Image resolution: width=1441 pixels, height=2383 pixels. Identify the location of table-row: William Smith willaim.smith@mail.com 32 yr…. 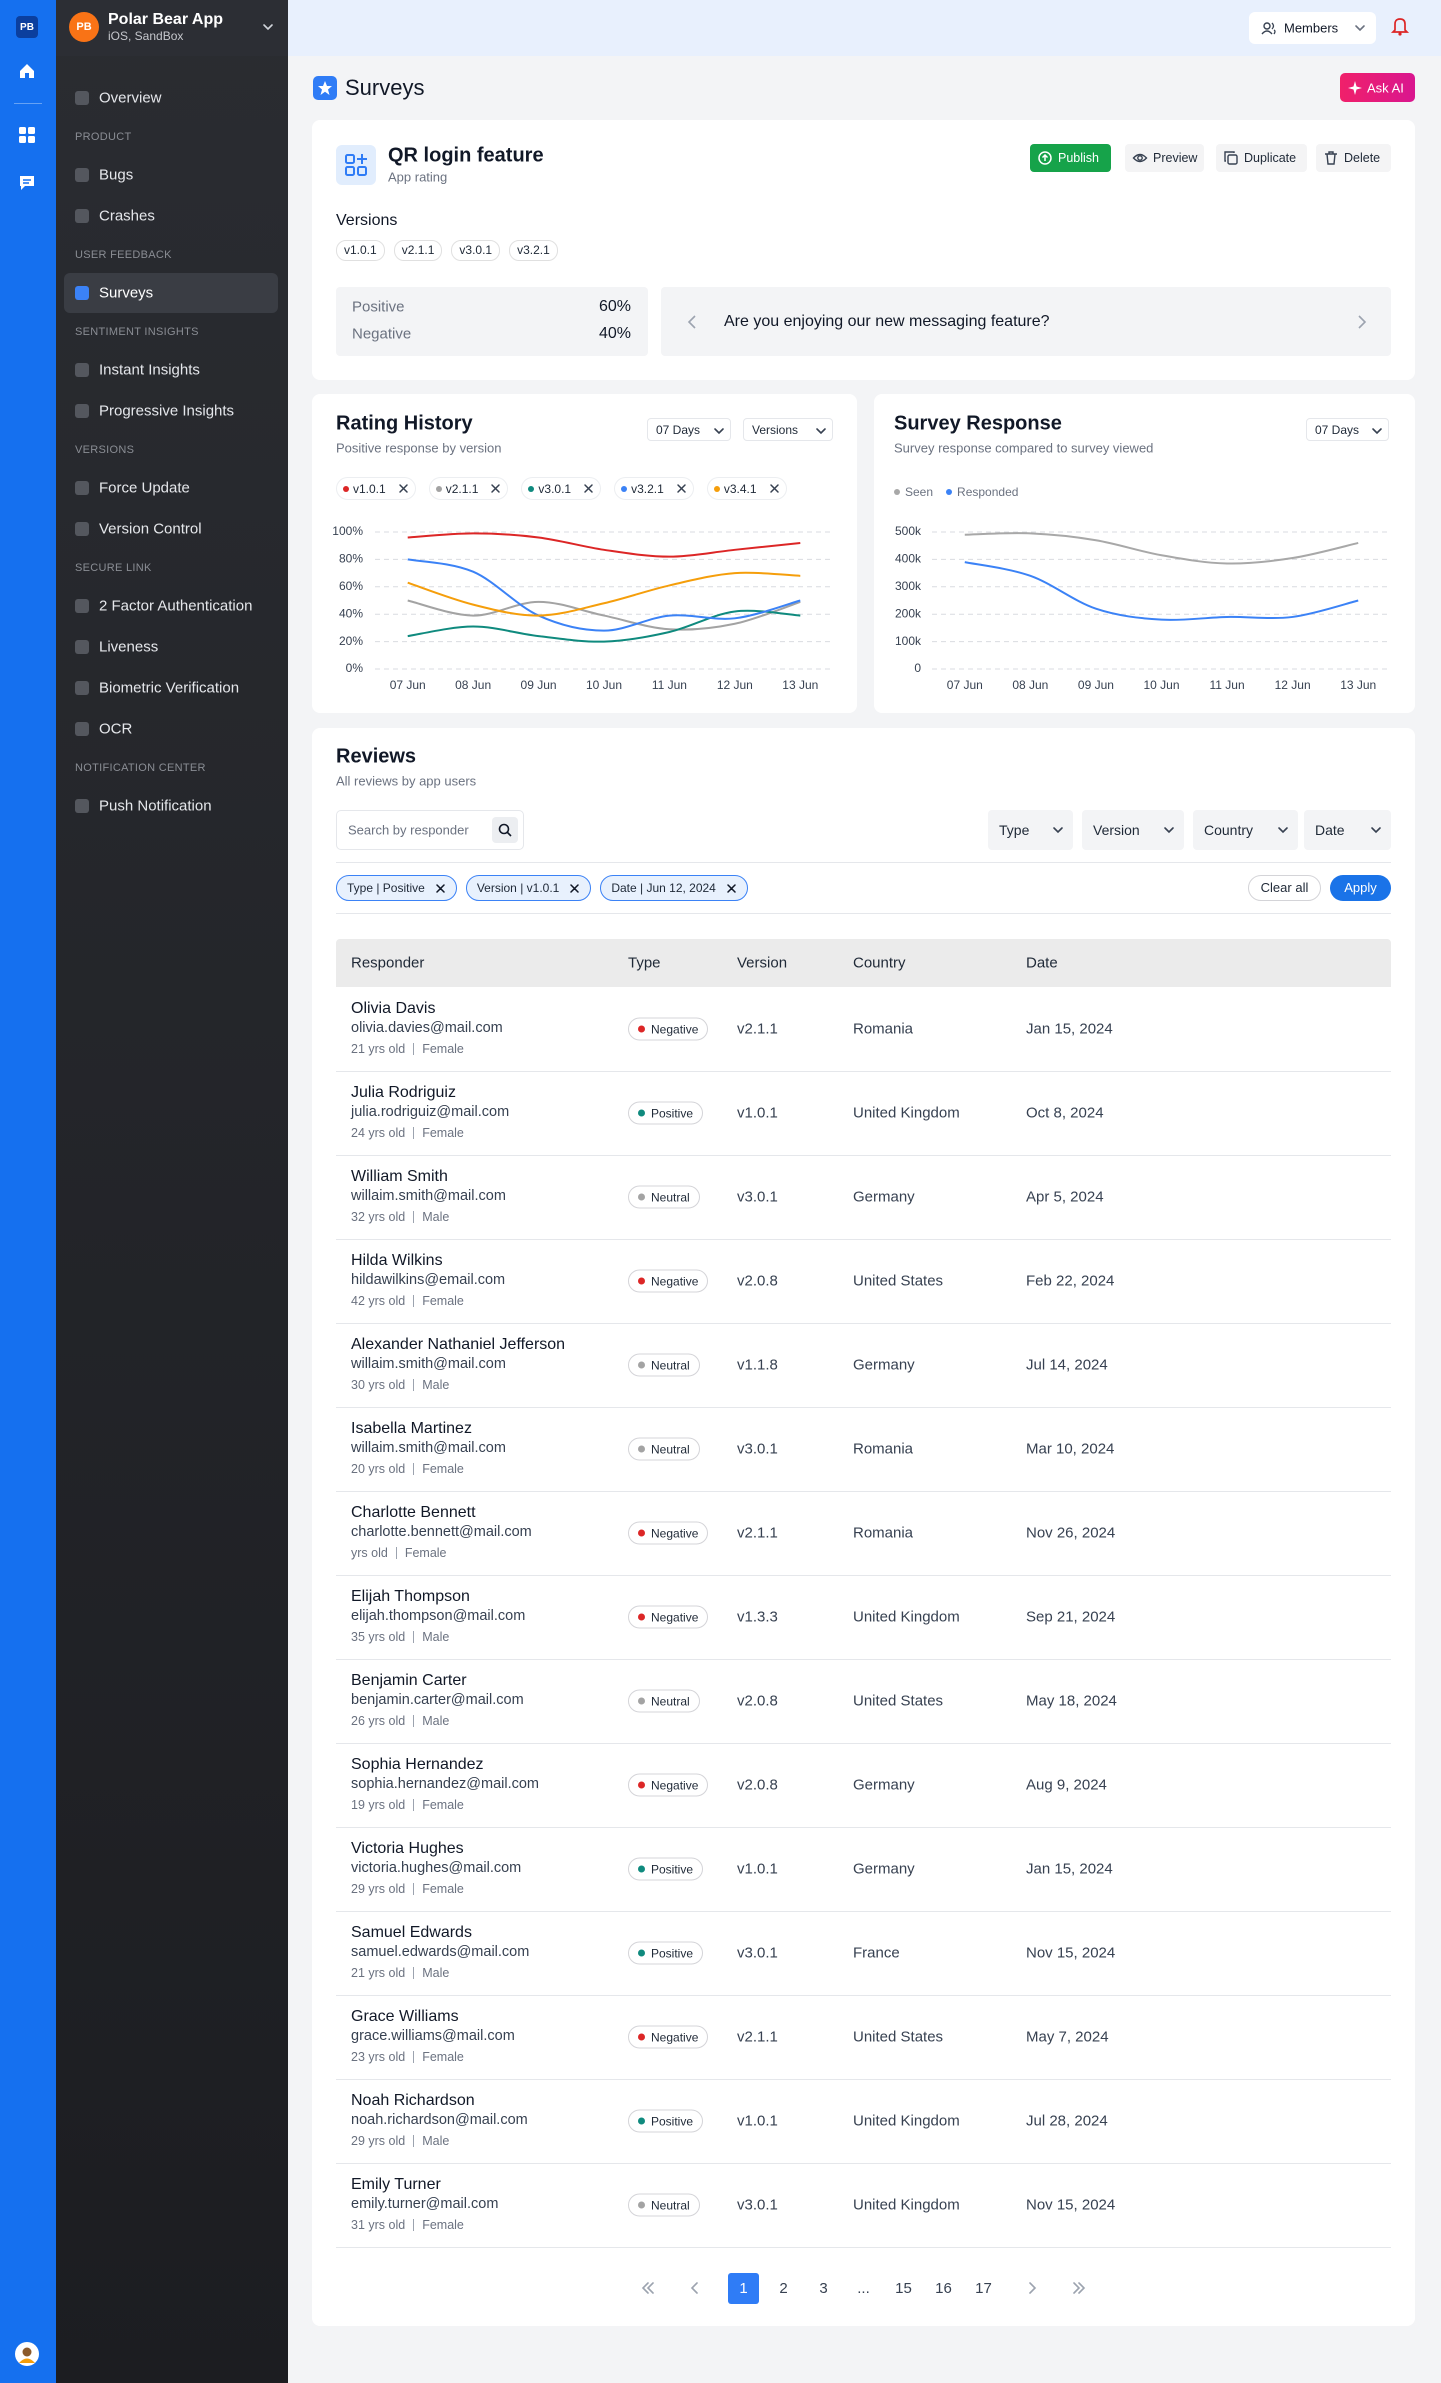
(863, 1198).